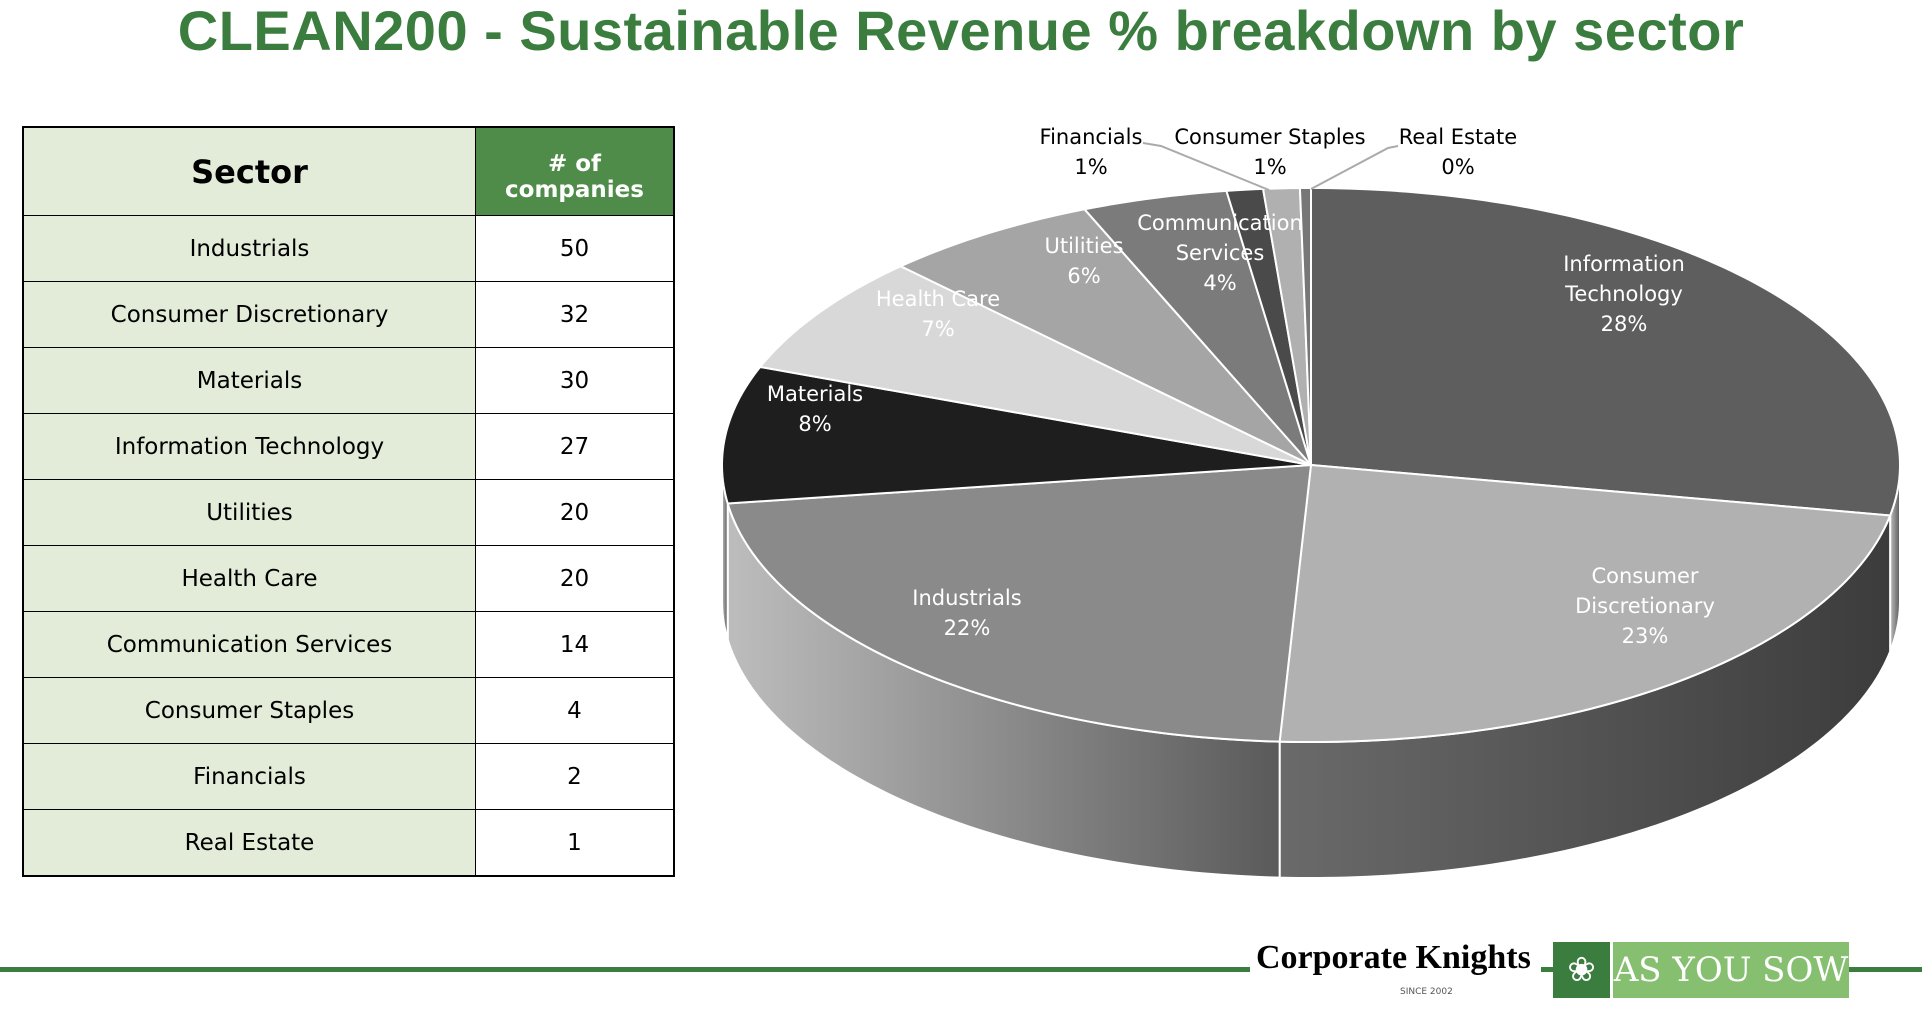 The width and height of the screenshot is (1922, 1010). Describe the element at coordinates (1731, 970) in the screenshot. I see `as-you-sow-logo: AS YOU SOW` at that location.